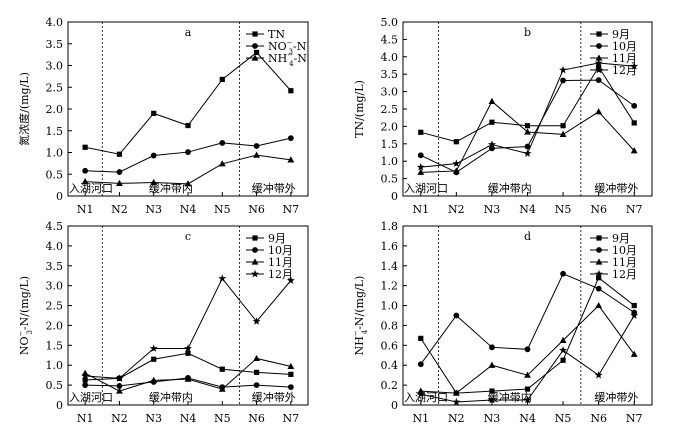 The image size is (675, 430). What do you see at coordinates (390, 365) in the screenshot?
I see `y-tick-label: 0.4` at bounding box center [390, 365].